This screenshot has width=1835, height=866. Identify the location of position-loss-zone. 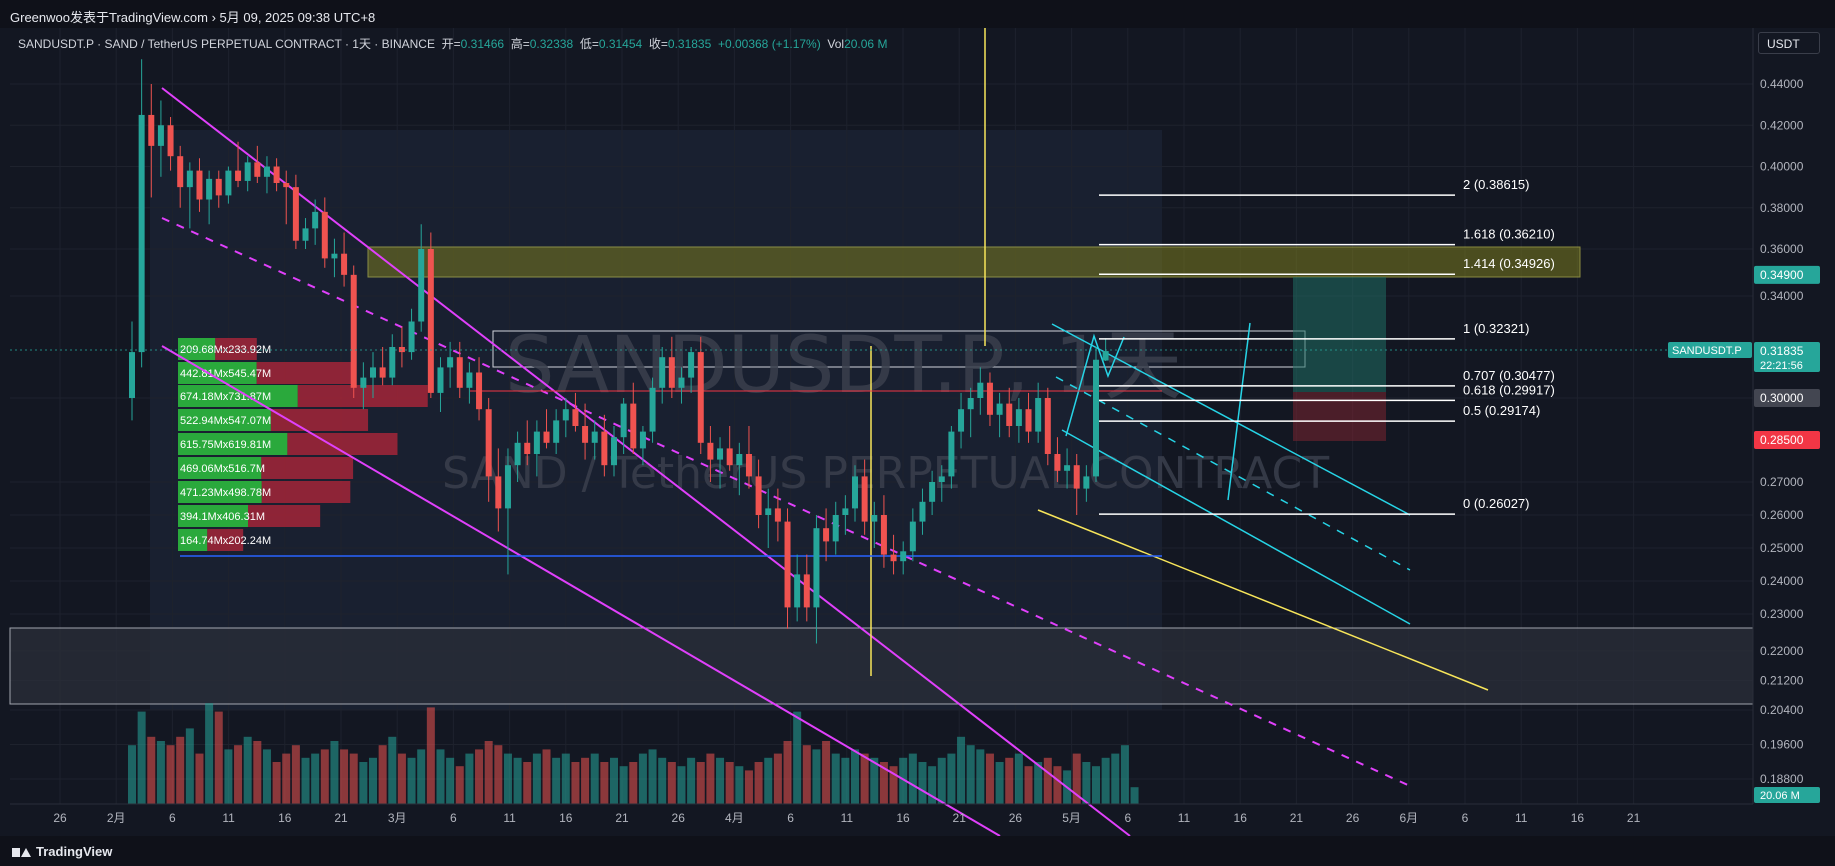
(1339, 416).